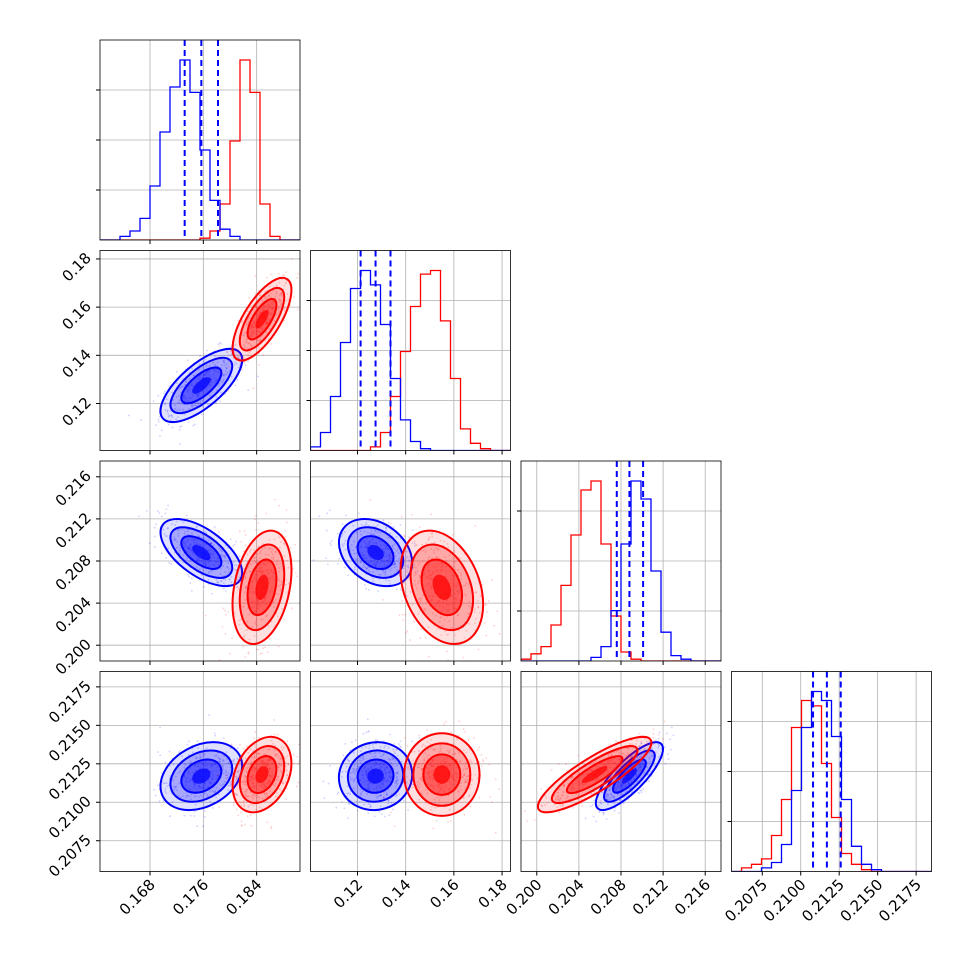 The width and height of the screenshot is (970, 970). Describe the element at coordinates (608, 897) in the screenshot. I see `xtick-label-2-2: 0.208` at that location.